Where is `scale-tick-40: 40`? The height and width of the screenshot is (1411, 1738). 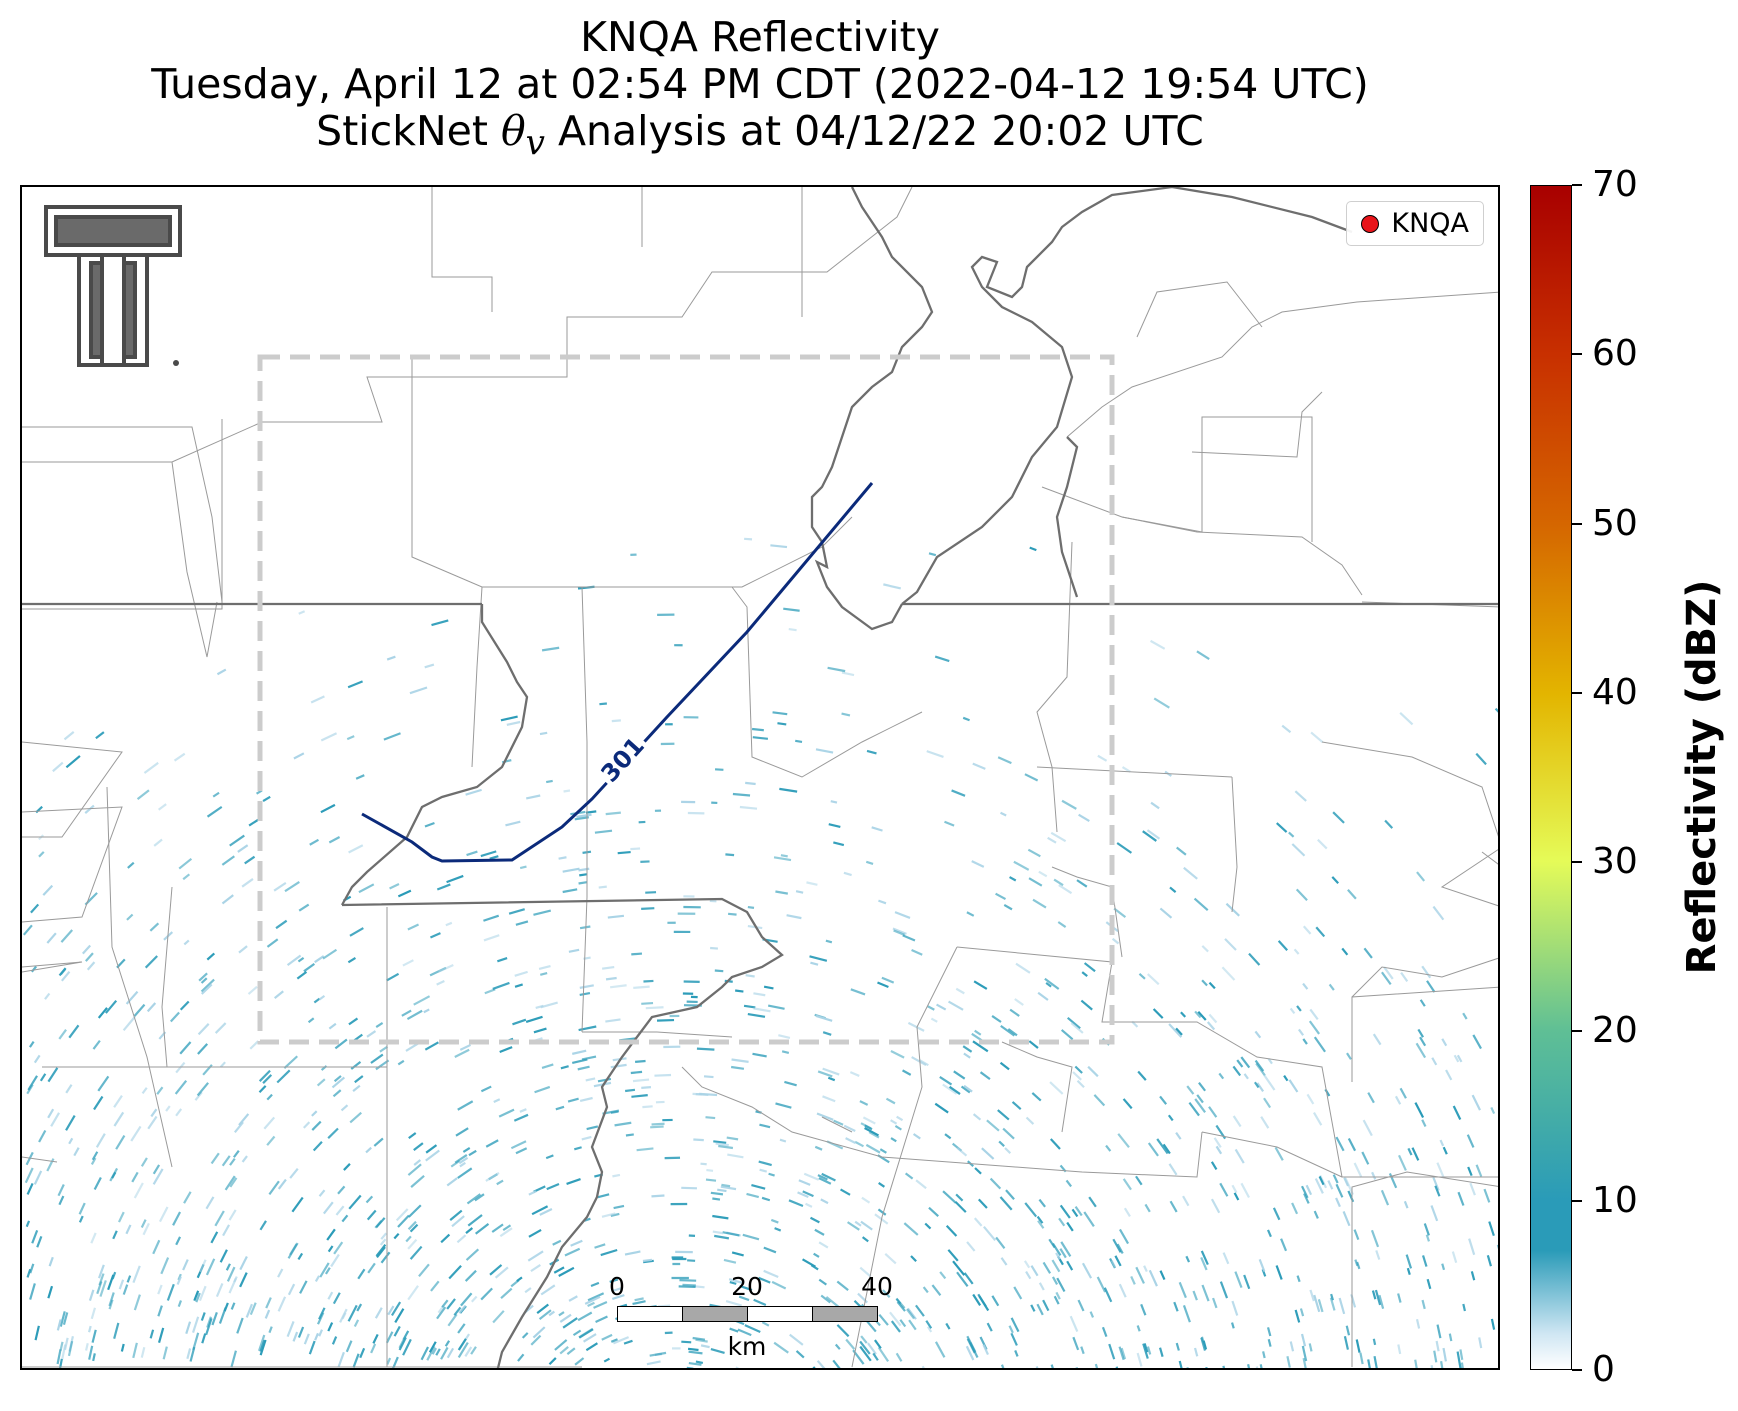 scale-tick-40: 40 is located at coordinates (877, 1286).